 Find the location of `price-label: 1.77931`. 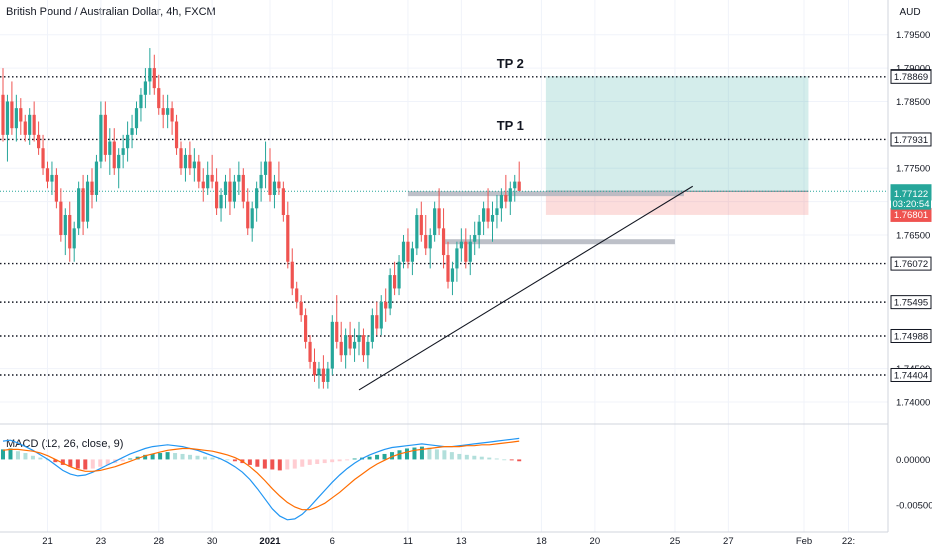

price-label: 1.77931 is located at coordinates (911, 139).